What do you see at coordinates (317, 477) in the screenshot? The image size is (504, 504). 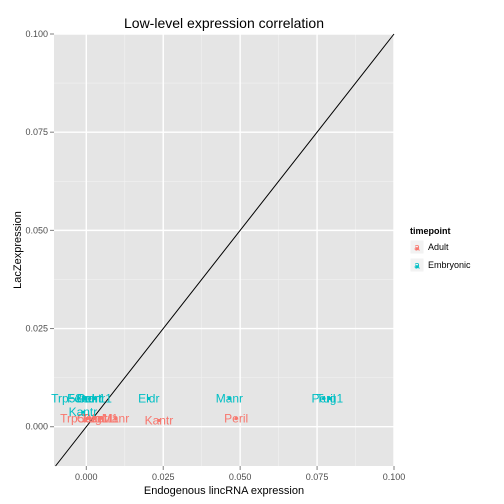 I see `x-tick-label: 0.075` at bounding box center [317, 477].